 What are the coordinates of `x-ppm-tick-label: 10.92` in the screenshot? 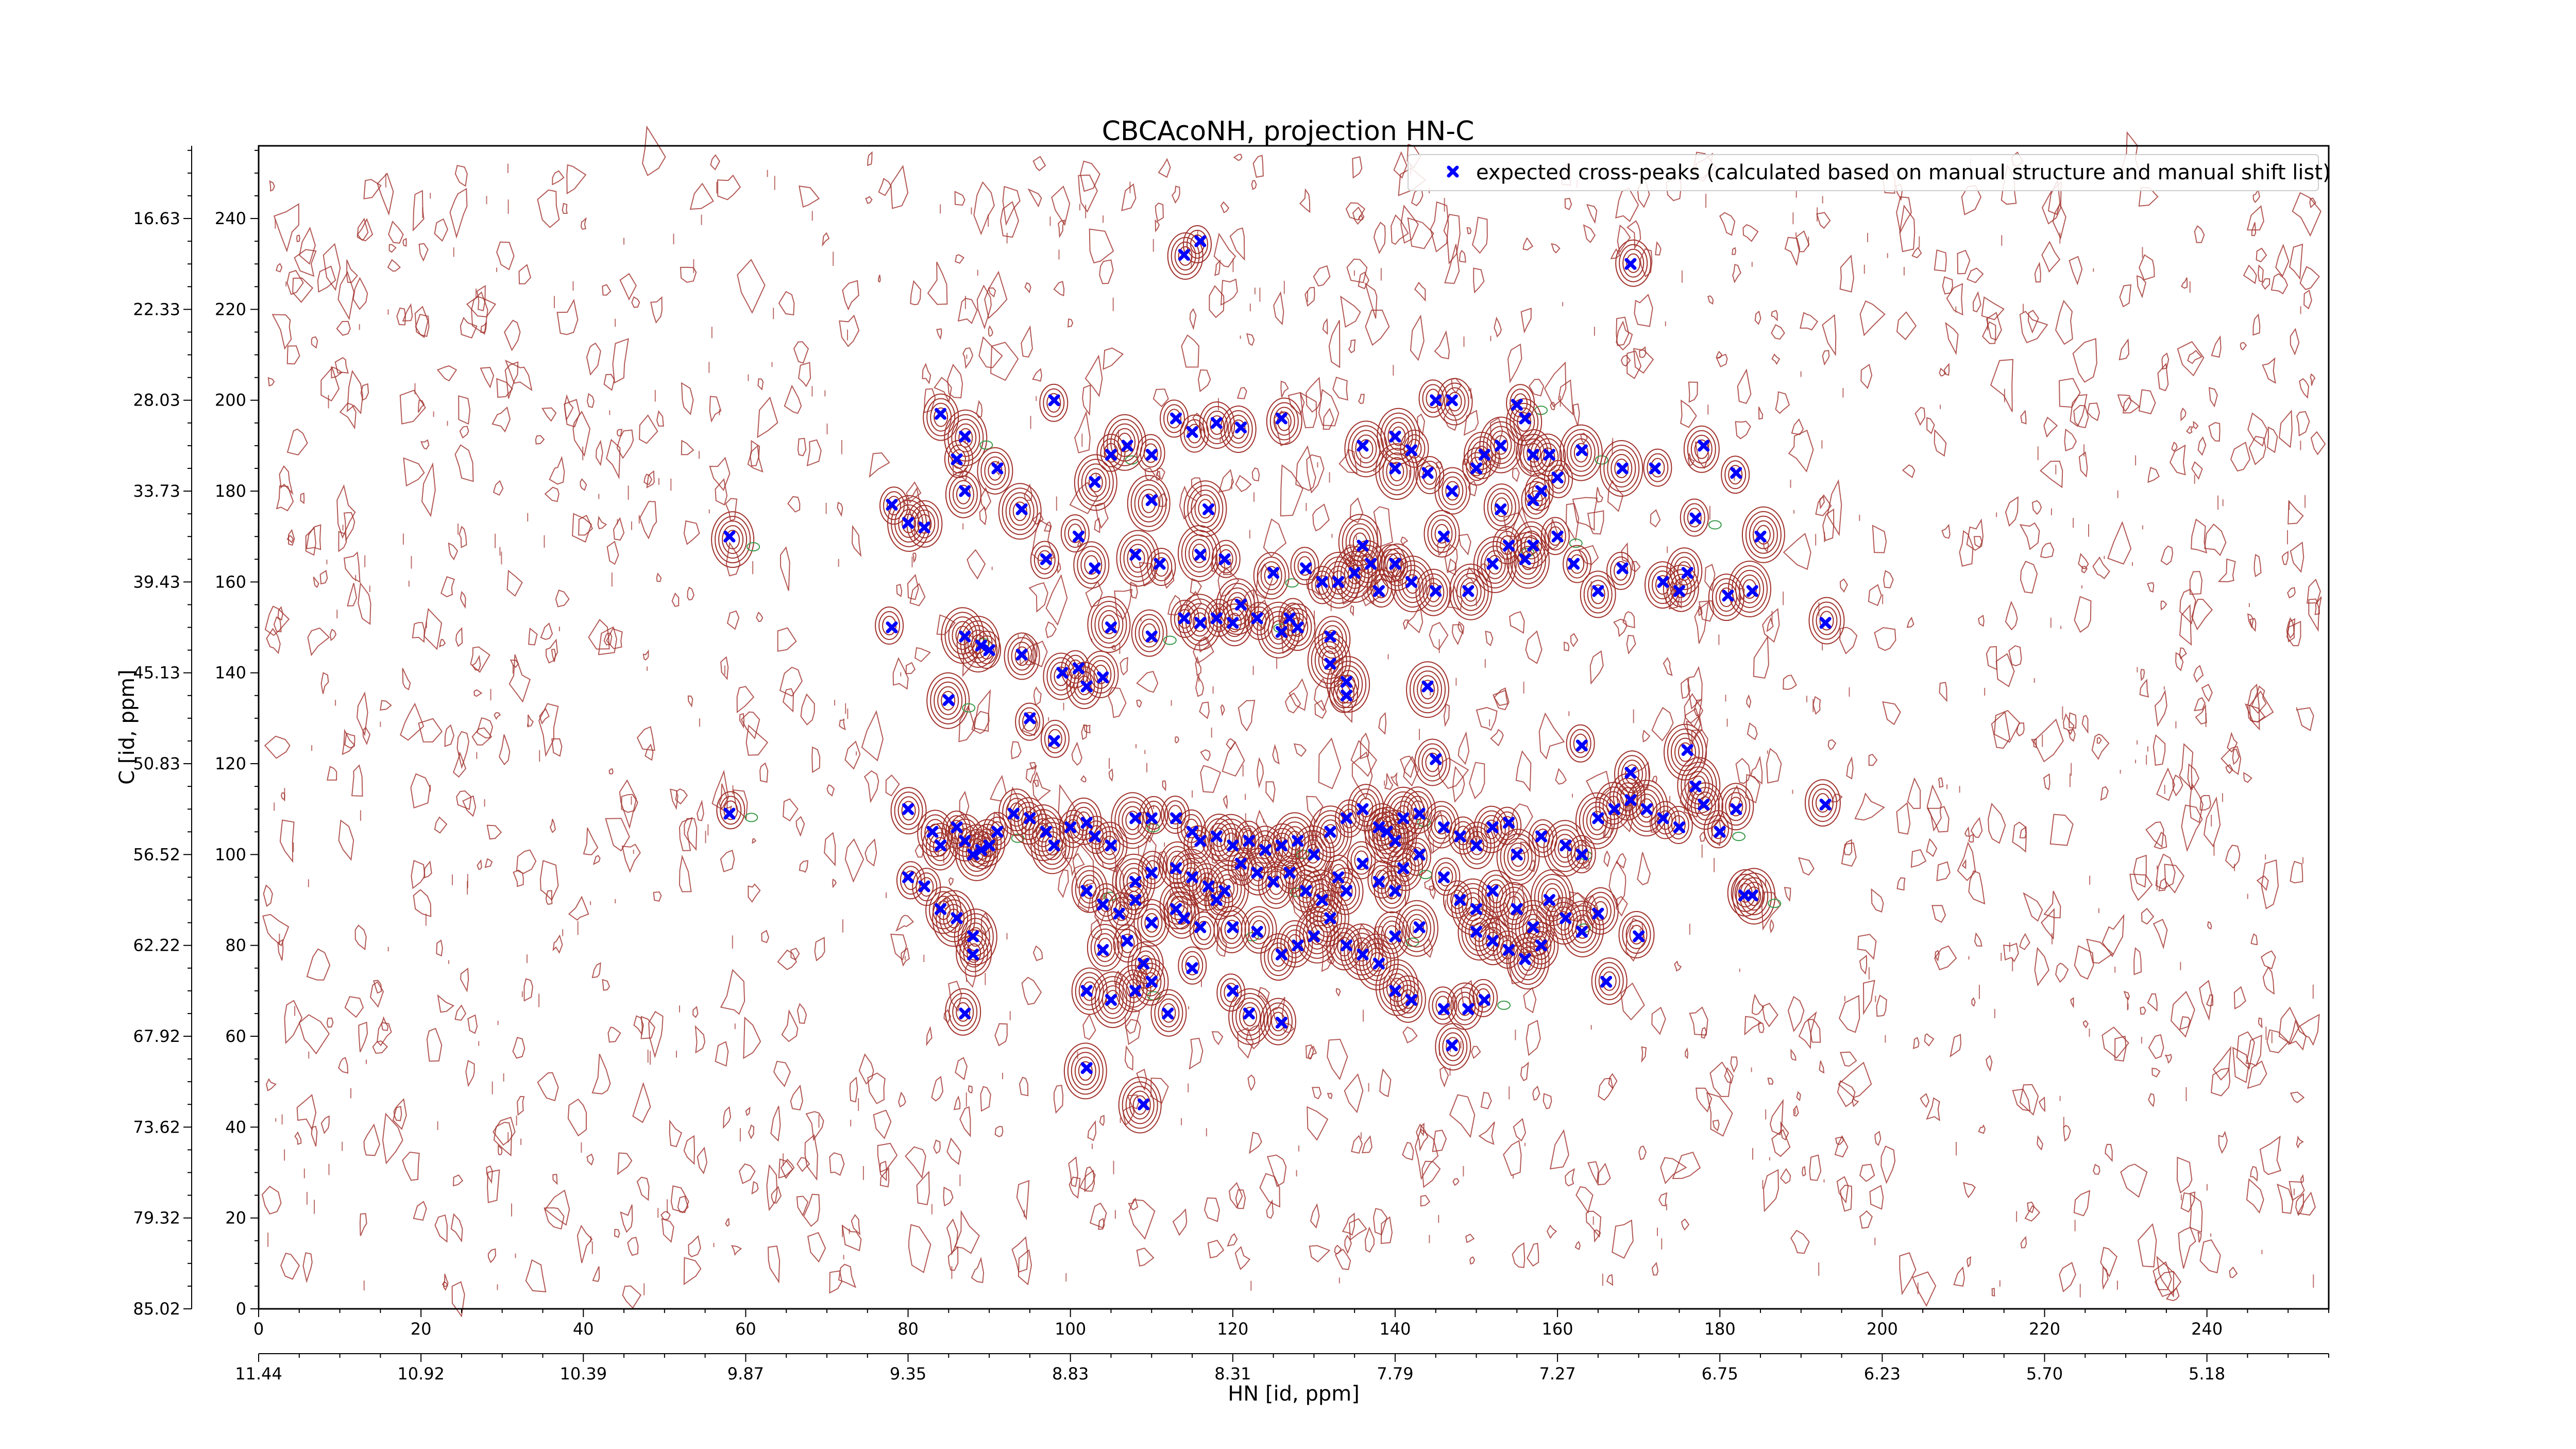 It's located at (421, 1374).